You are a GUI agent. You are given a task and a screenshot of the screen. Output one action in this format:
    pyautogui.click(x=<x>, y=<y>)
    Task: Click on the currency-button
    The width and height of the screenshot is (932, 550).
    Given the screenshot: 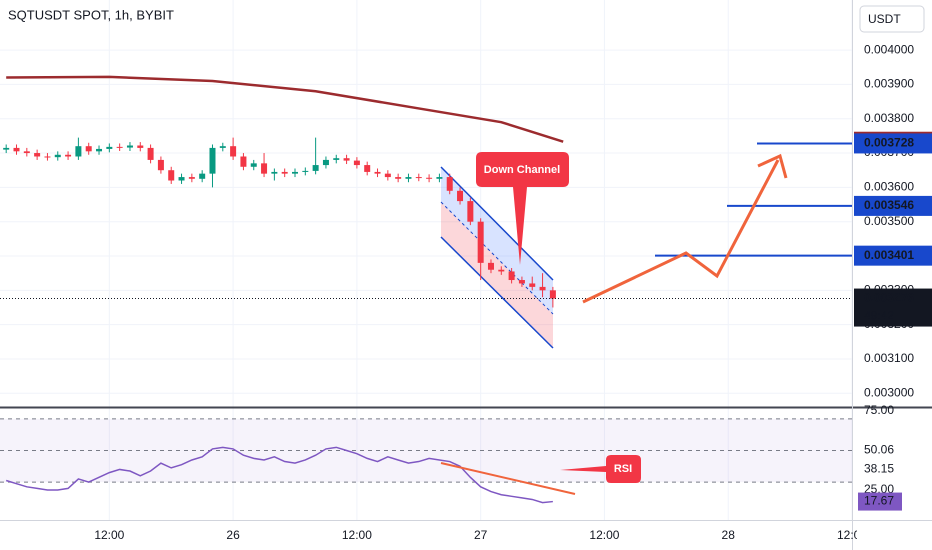 What is the action you would take?
    pyautogui.click(x=892, y=19)
    